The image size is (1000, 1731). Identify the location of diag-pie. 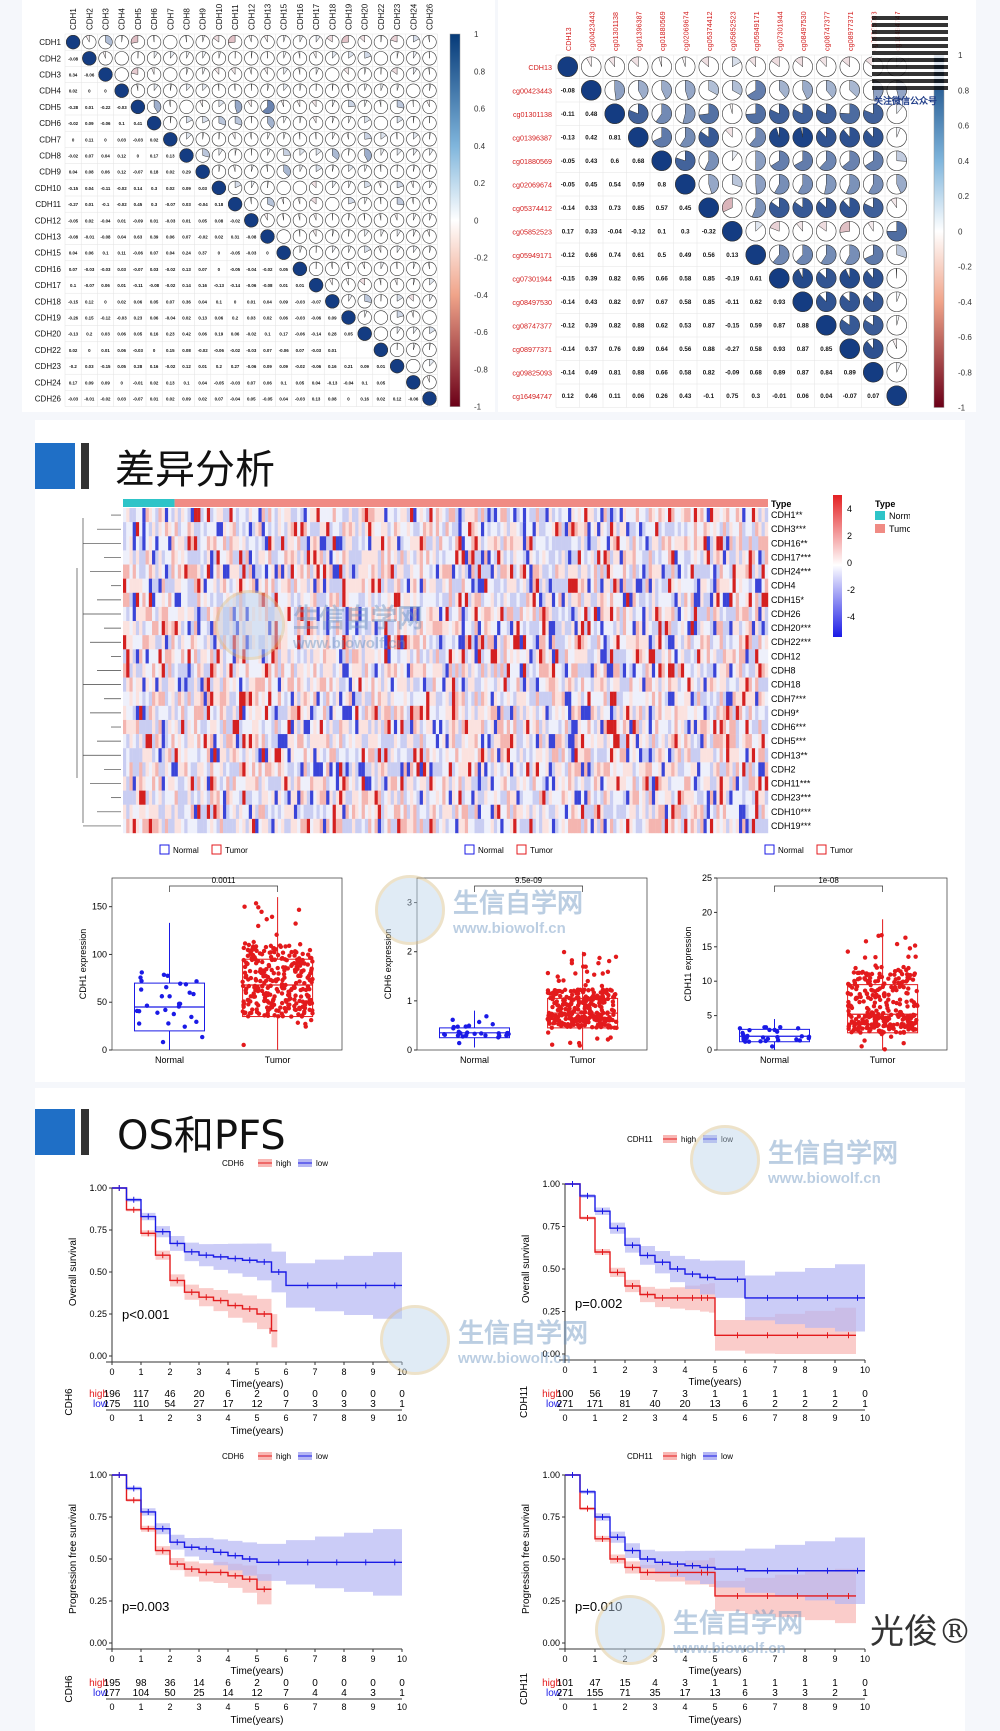
(138, 107).